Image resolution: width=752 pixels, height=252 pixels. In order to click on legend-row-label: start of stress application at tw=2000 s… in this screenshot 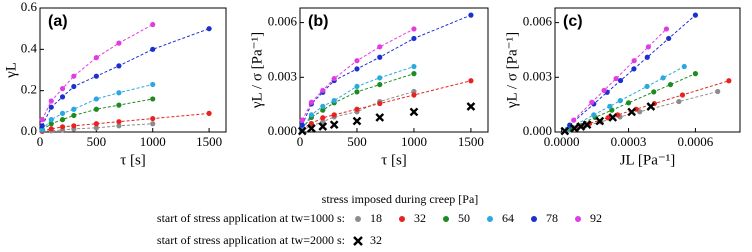, I will do `click(251, 240)`.